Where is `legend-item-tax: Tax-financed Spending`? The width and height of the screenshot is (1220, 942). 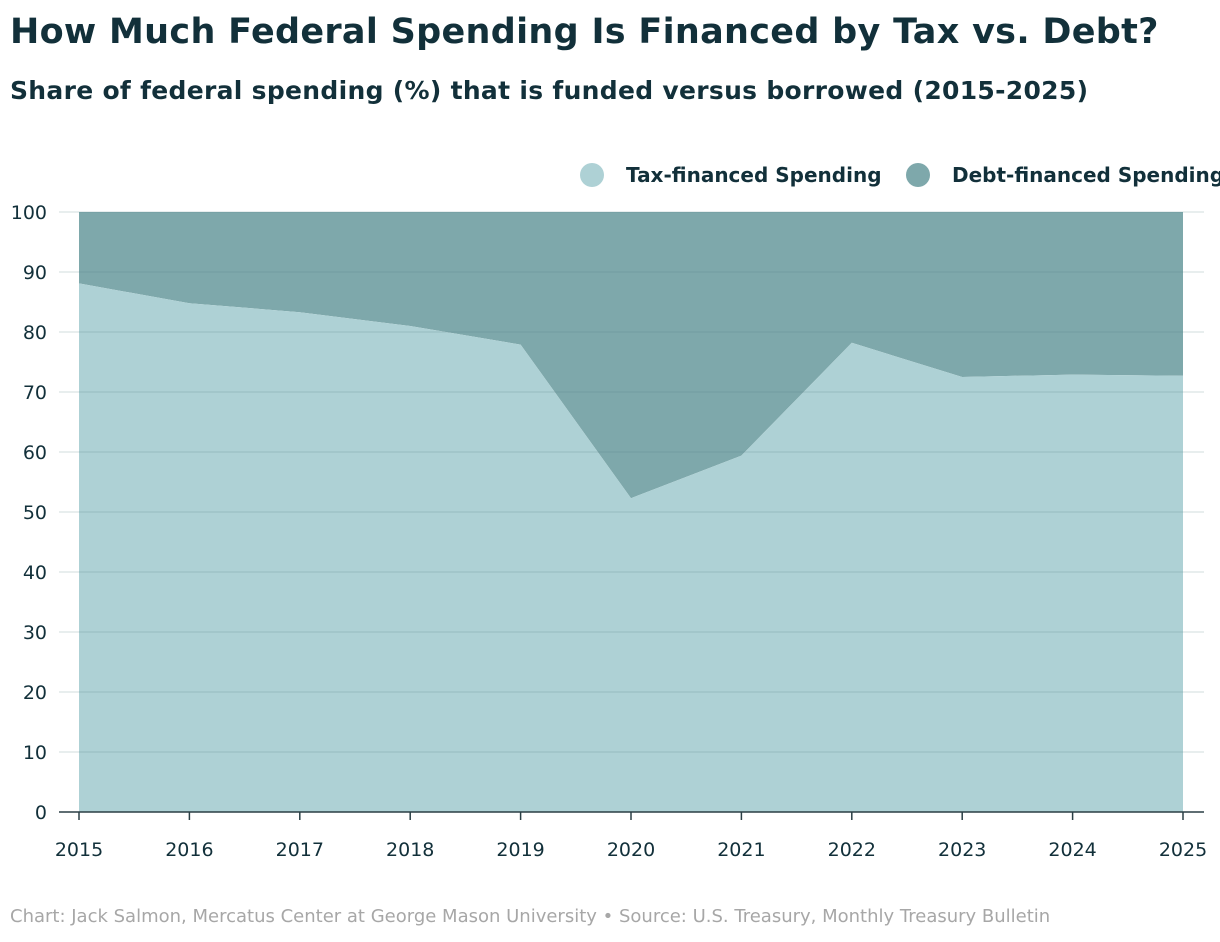 legend-item-tax: Tax-financed Spending is located at coordinates (731, 175).